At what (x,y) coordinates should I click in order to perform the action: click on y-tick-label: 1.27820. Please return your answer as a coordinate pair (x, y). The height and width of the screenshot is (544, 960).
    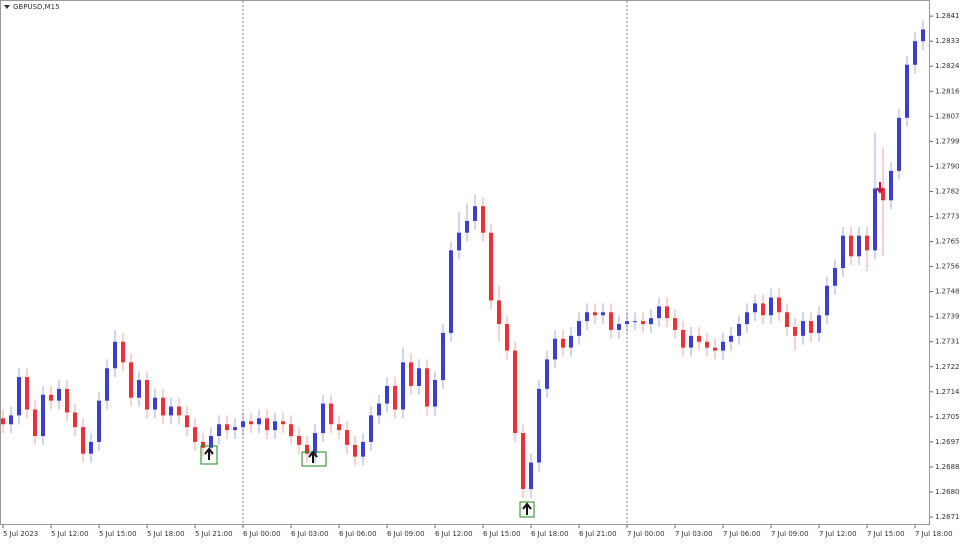
    Looking at the image, I should click on (947, 191).